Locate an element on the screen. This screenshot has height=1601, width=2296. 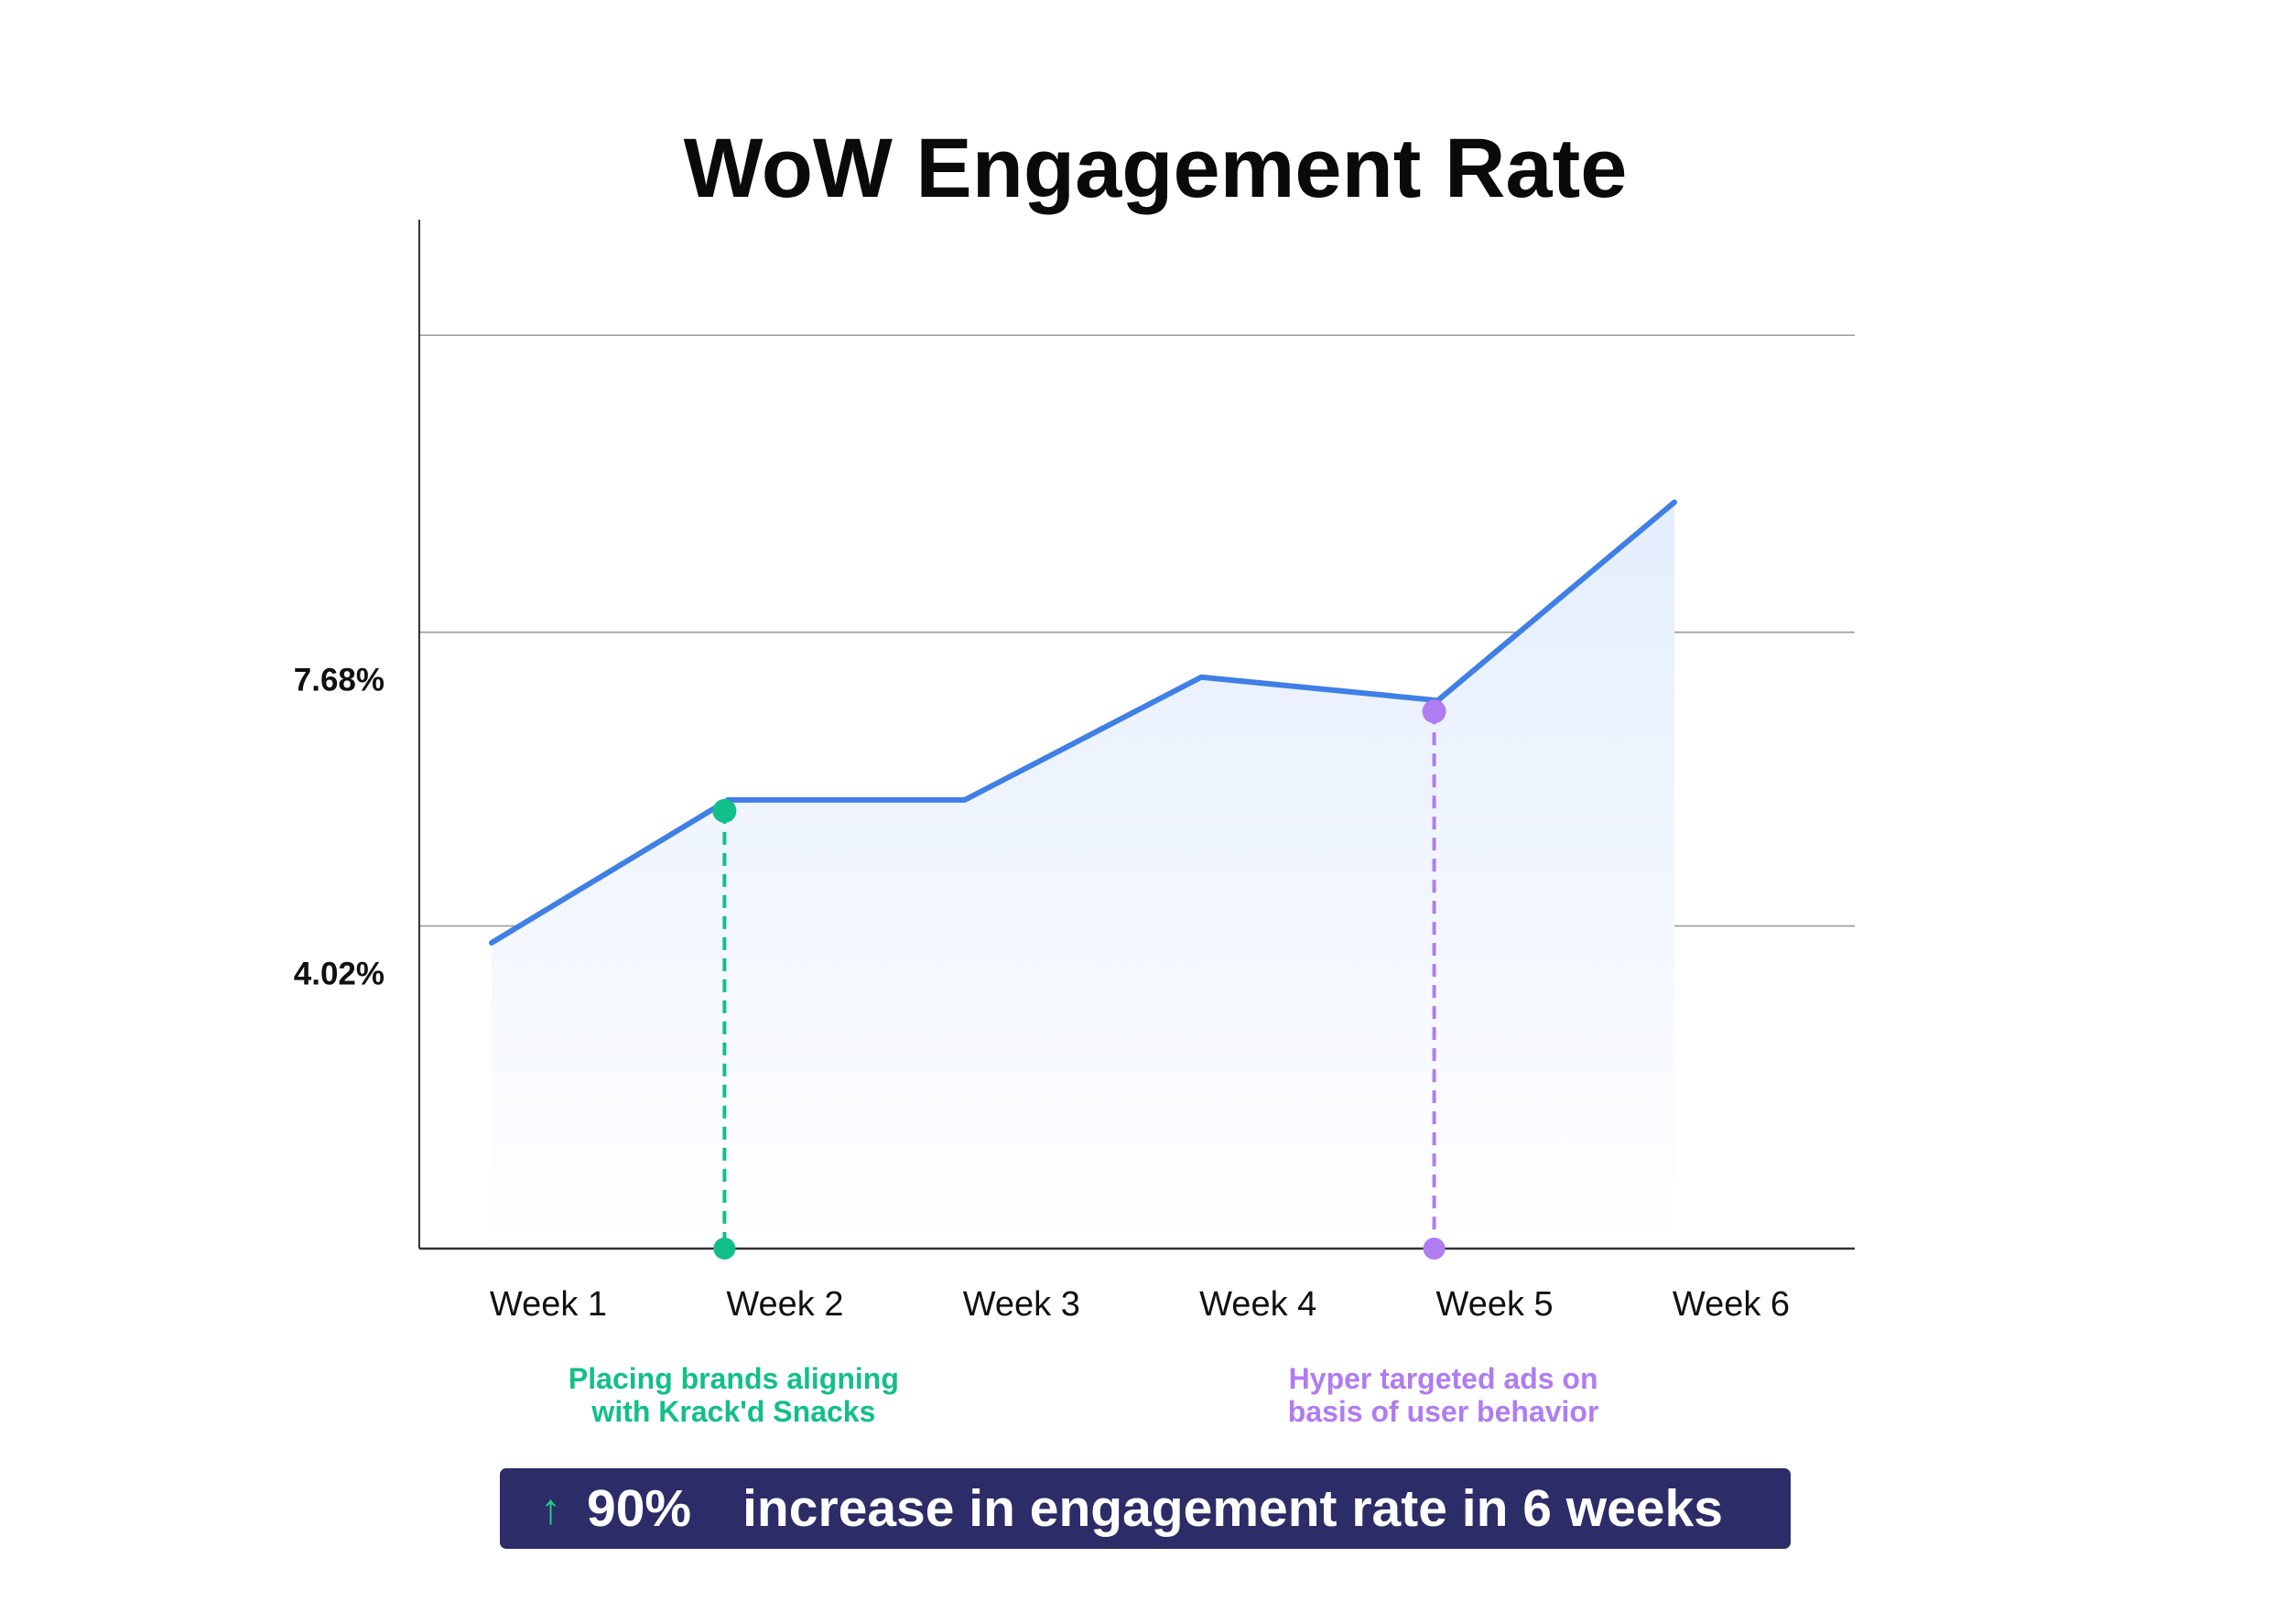
x-tick-label: Week 4 is located at coordinates (1257, 1304).